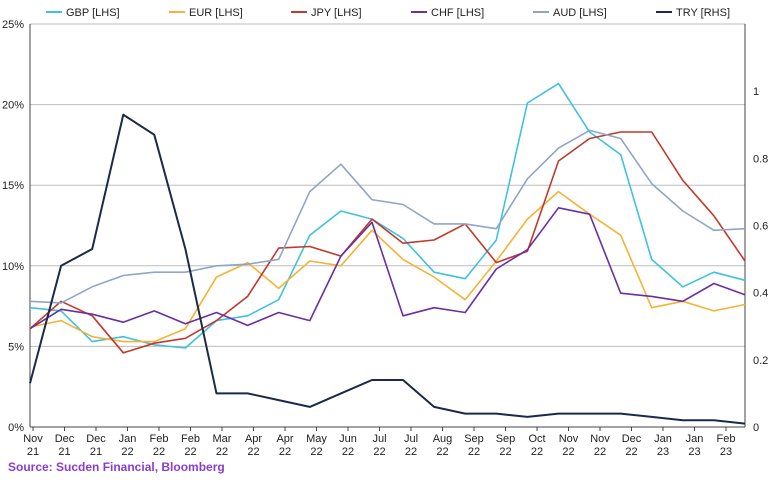 This screenshot has width=770, height=484. What do you see at coordinates (580, 13) in the screenshot?
I see `legend-label: AUD [LHS]` at bounding box center [580, 13].